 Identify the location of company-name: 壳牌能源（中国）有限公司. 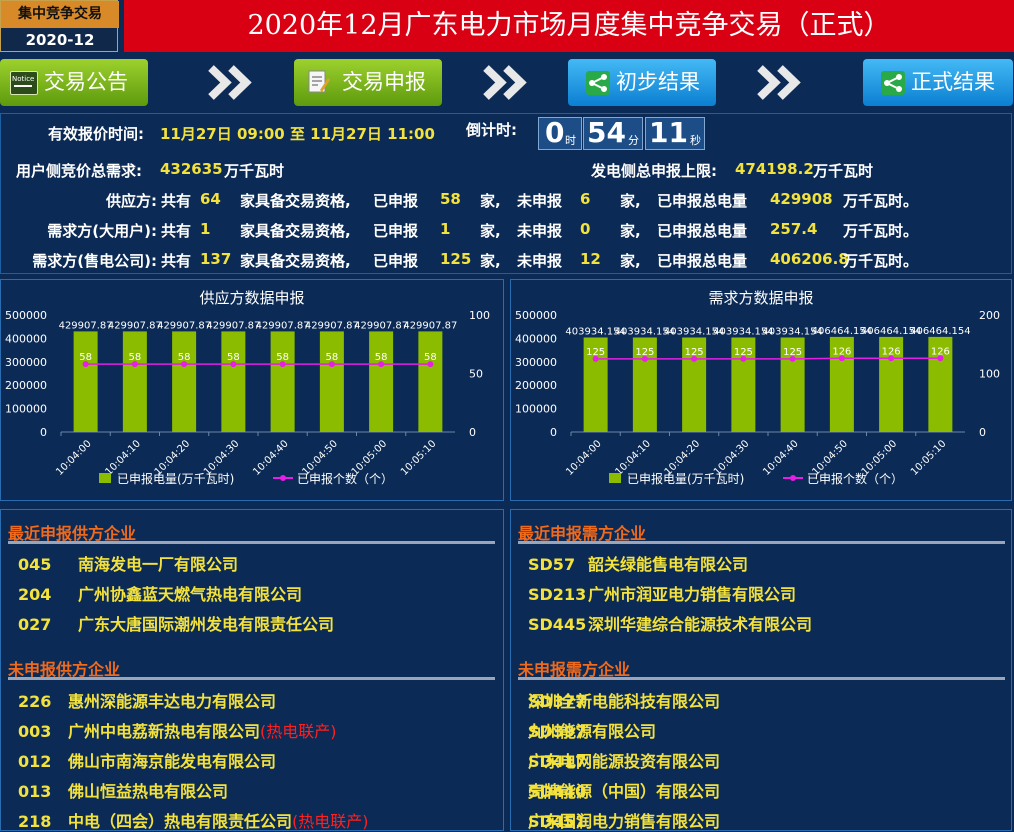
(624, 791).